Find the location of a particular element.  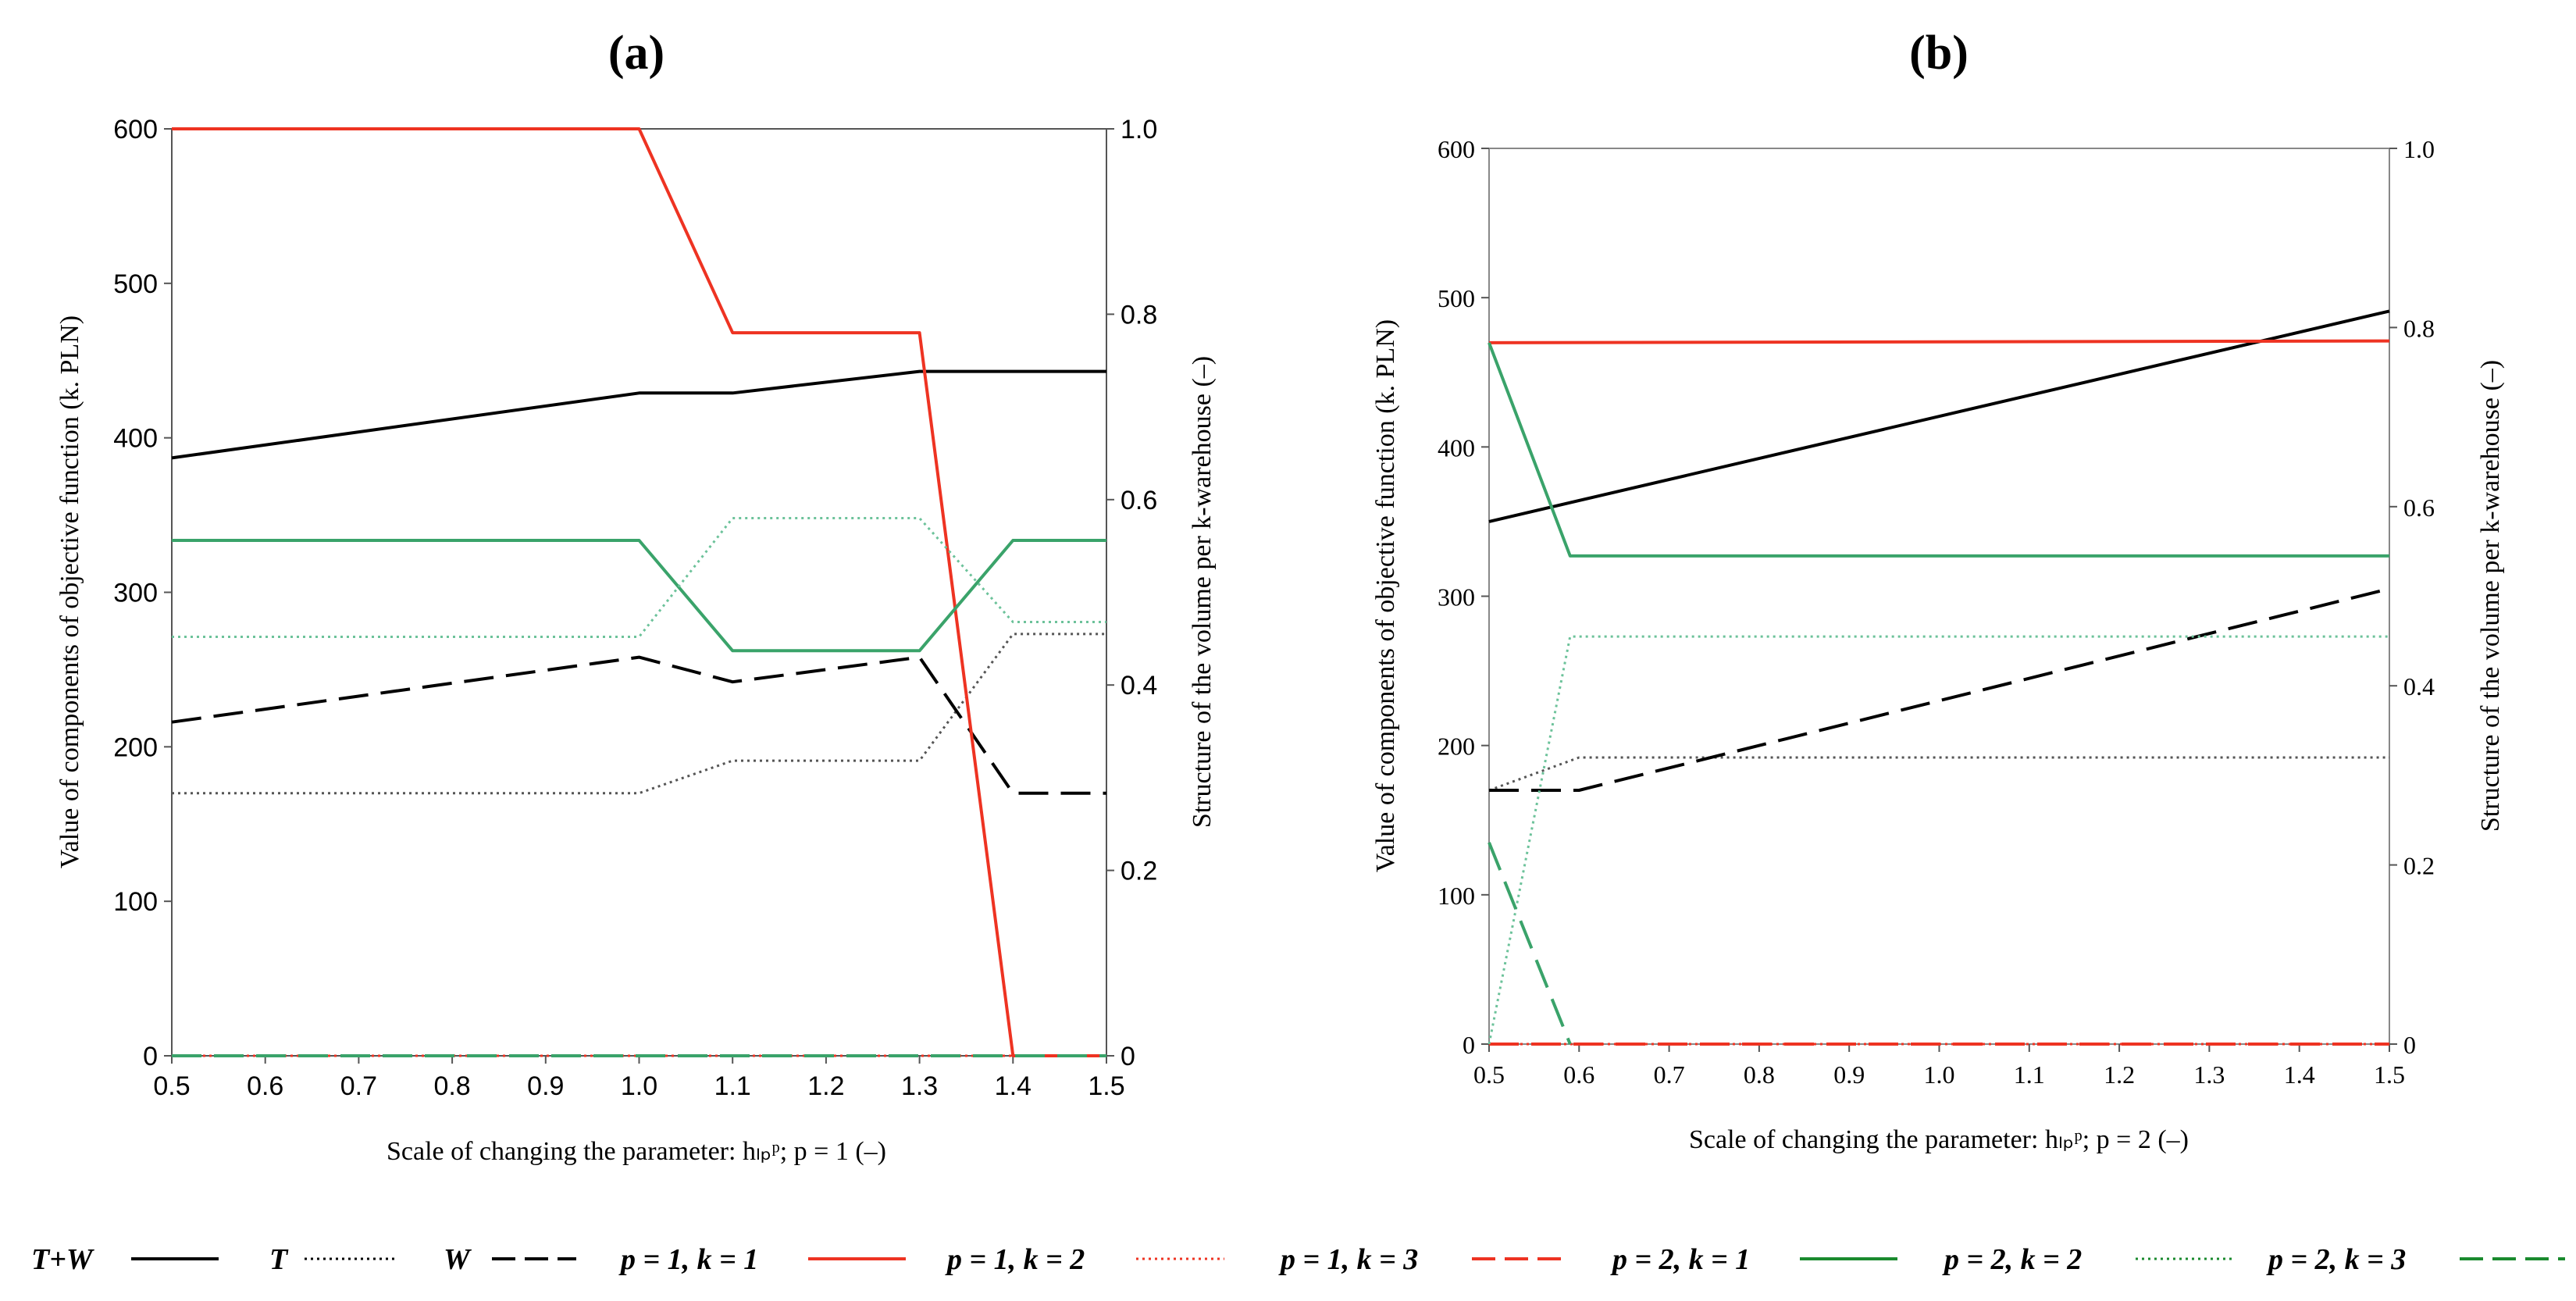

legend-label-p-1-k-3: p = 1, k = 3 is located at coordinates (1348, 1259).